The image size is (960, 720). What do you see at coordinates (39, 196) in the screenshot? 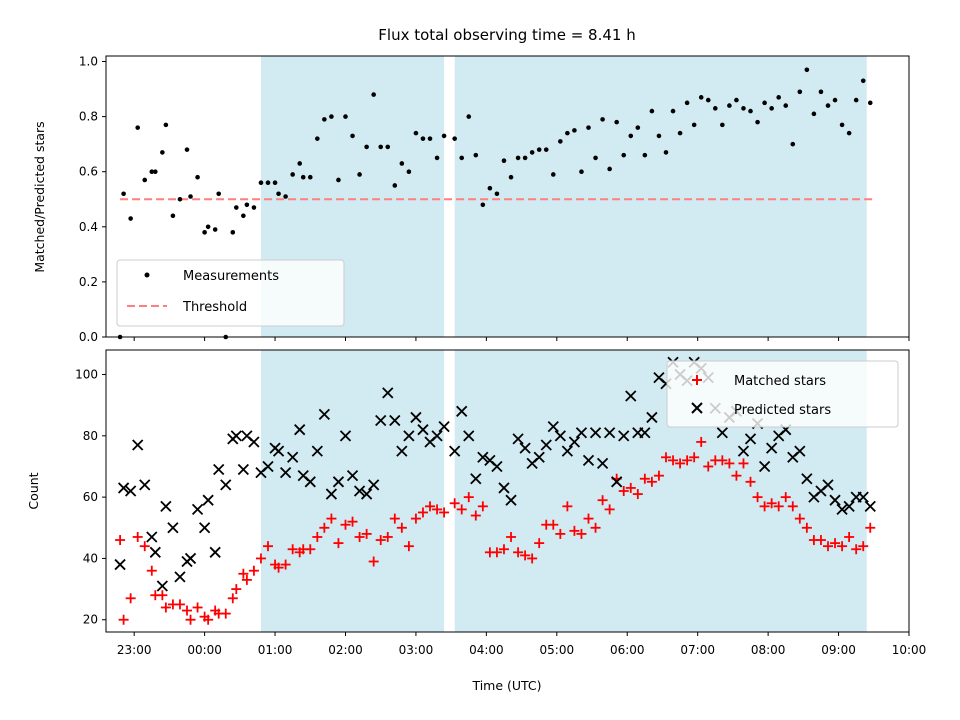
I see `top-y-axis-label: Matched/Predicted stars` at bounding box center [39, 196].